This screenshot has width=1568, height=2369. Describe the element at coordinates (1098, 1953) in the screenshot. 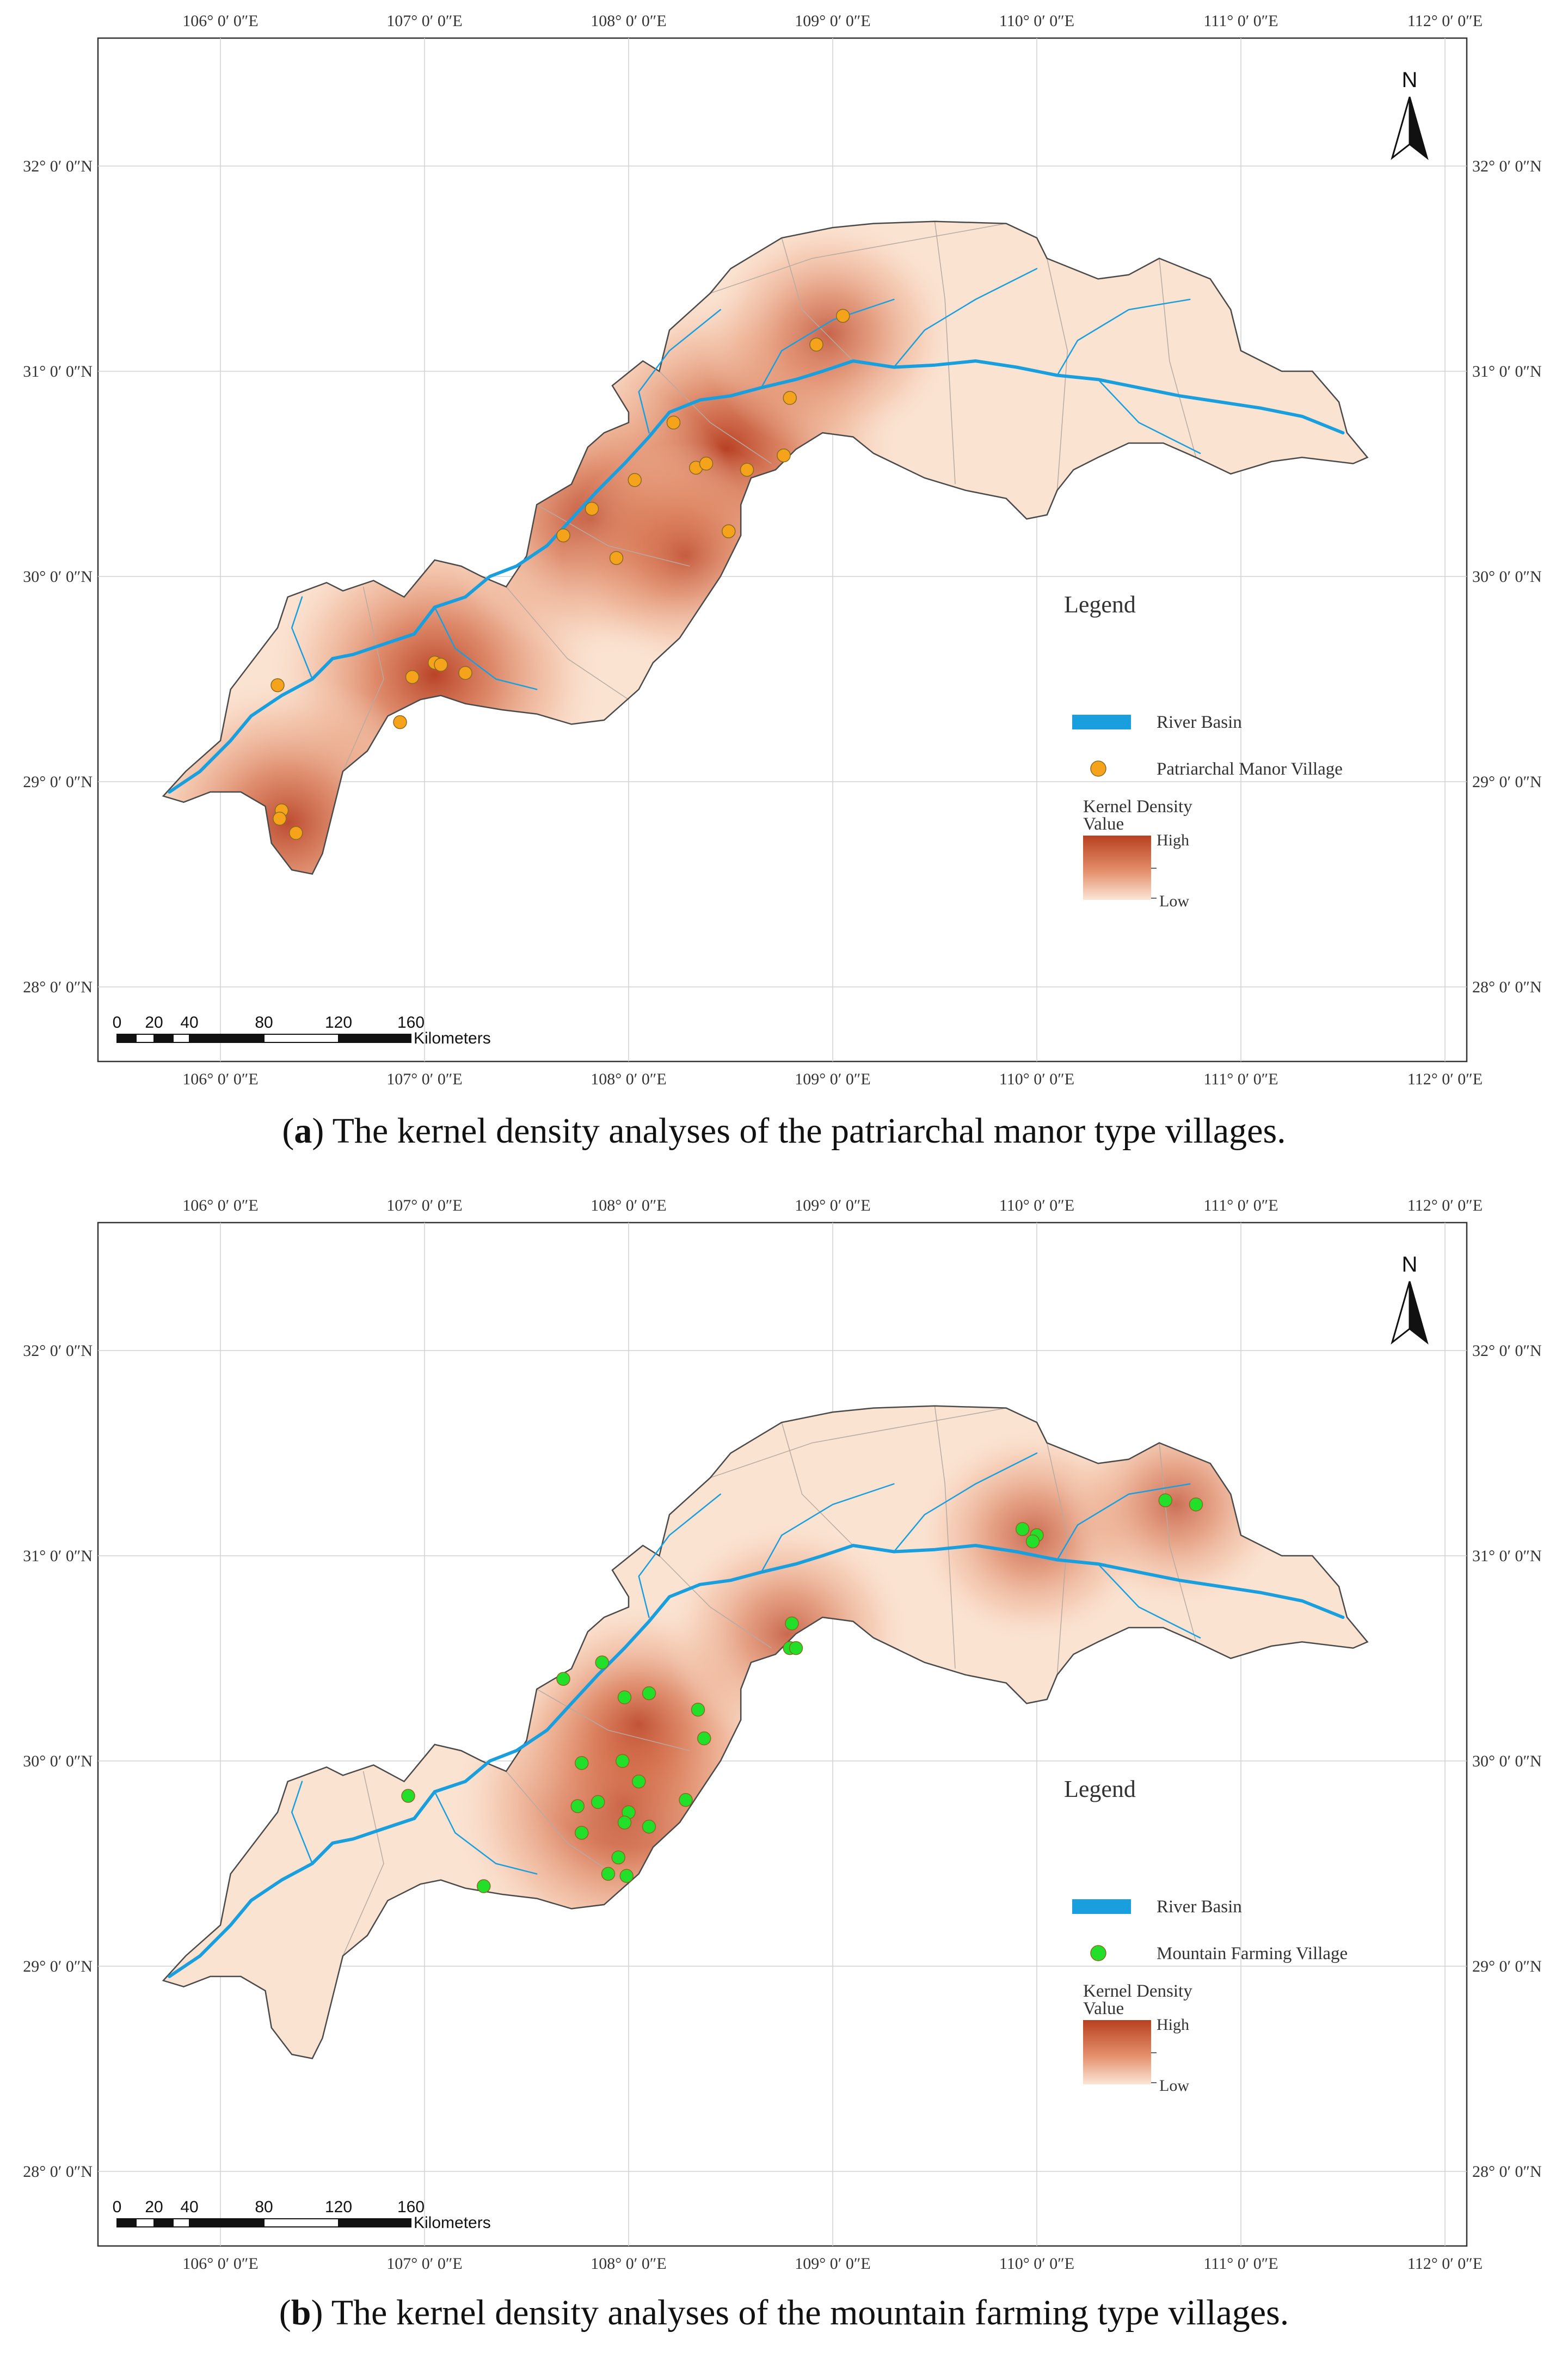

I see `legend-point-swatch` at that location.